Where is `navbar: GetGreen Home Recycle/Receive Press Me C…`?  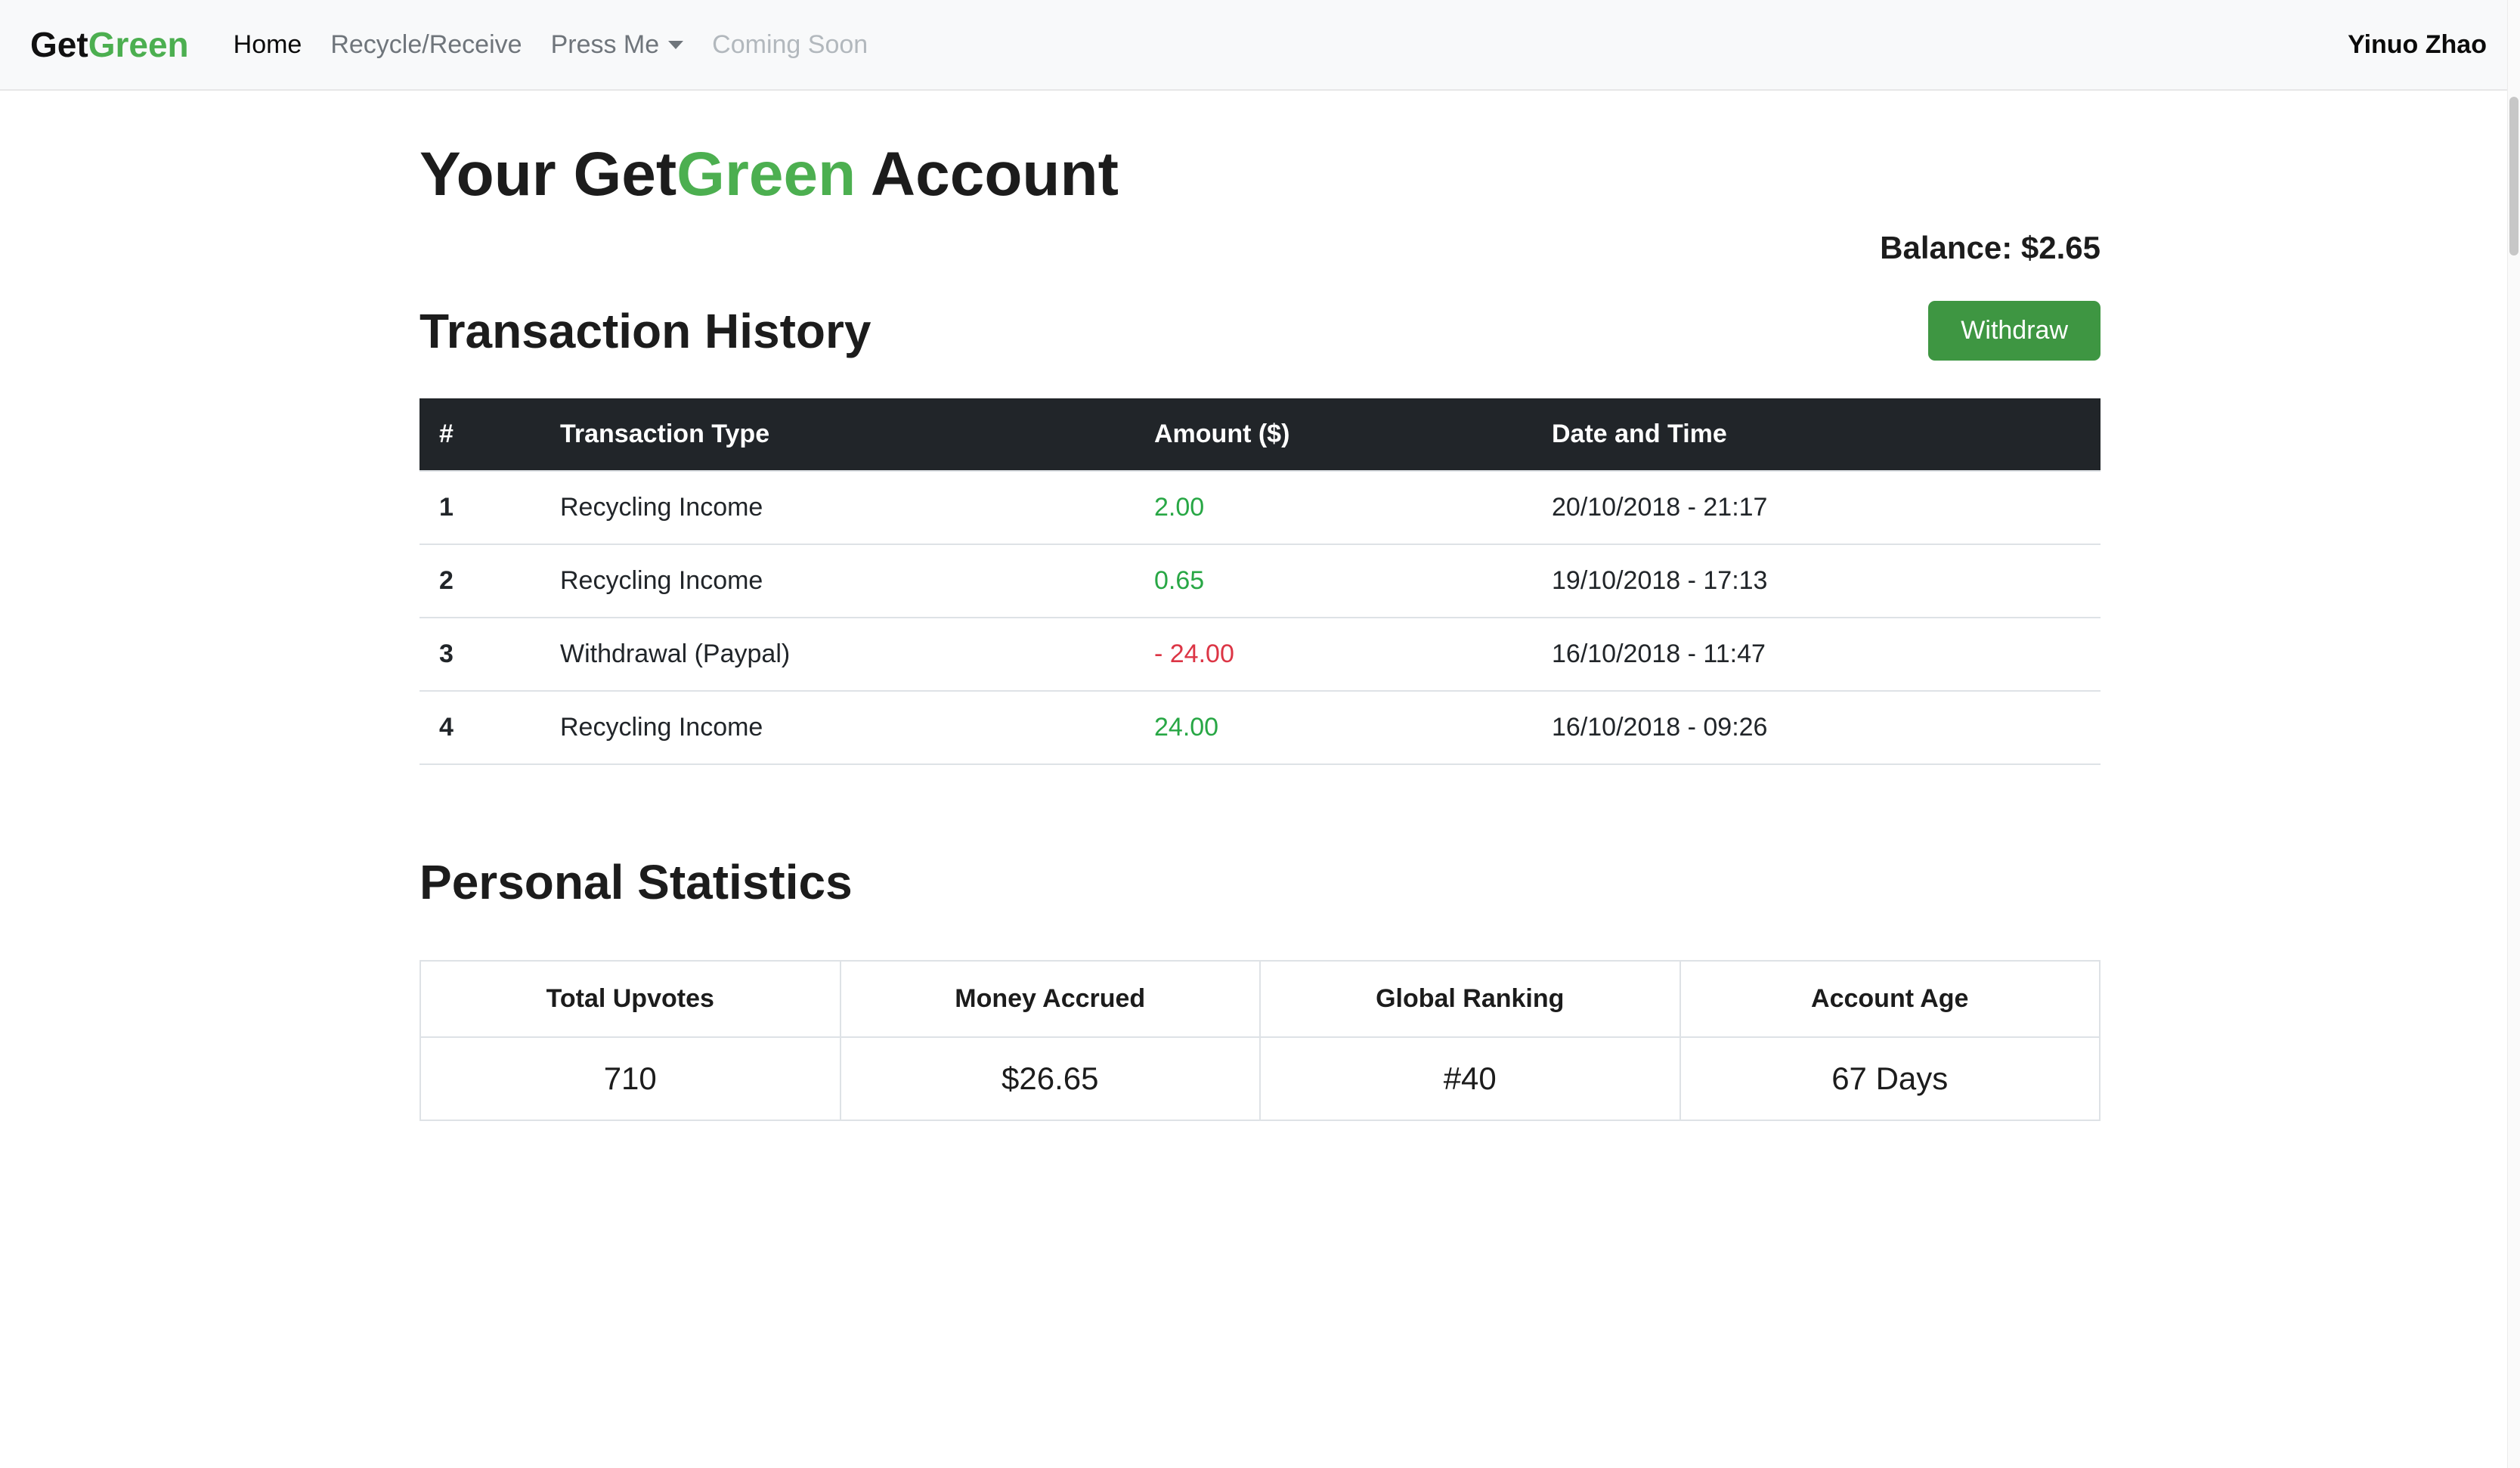 navbar: GetGreen Home Recycle/Receive Press Me C… is located at coordinates (1260, 45).